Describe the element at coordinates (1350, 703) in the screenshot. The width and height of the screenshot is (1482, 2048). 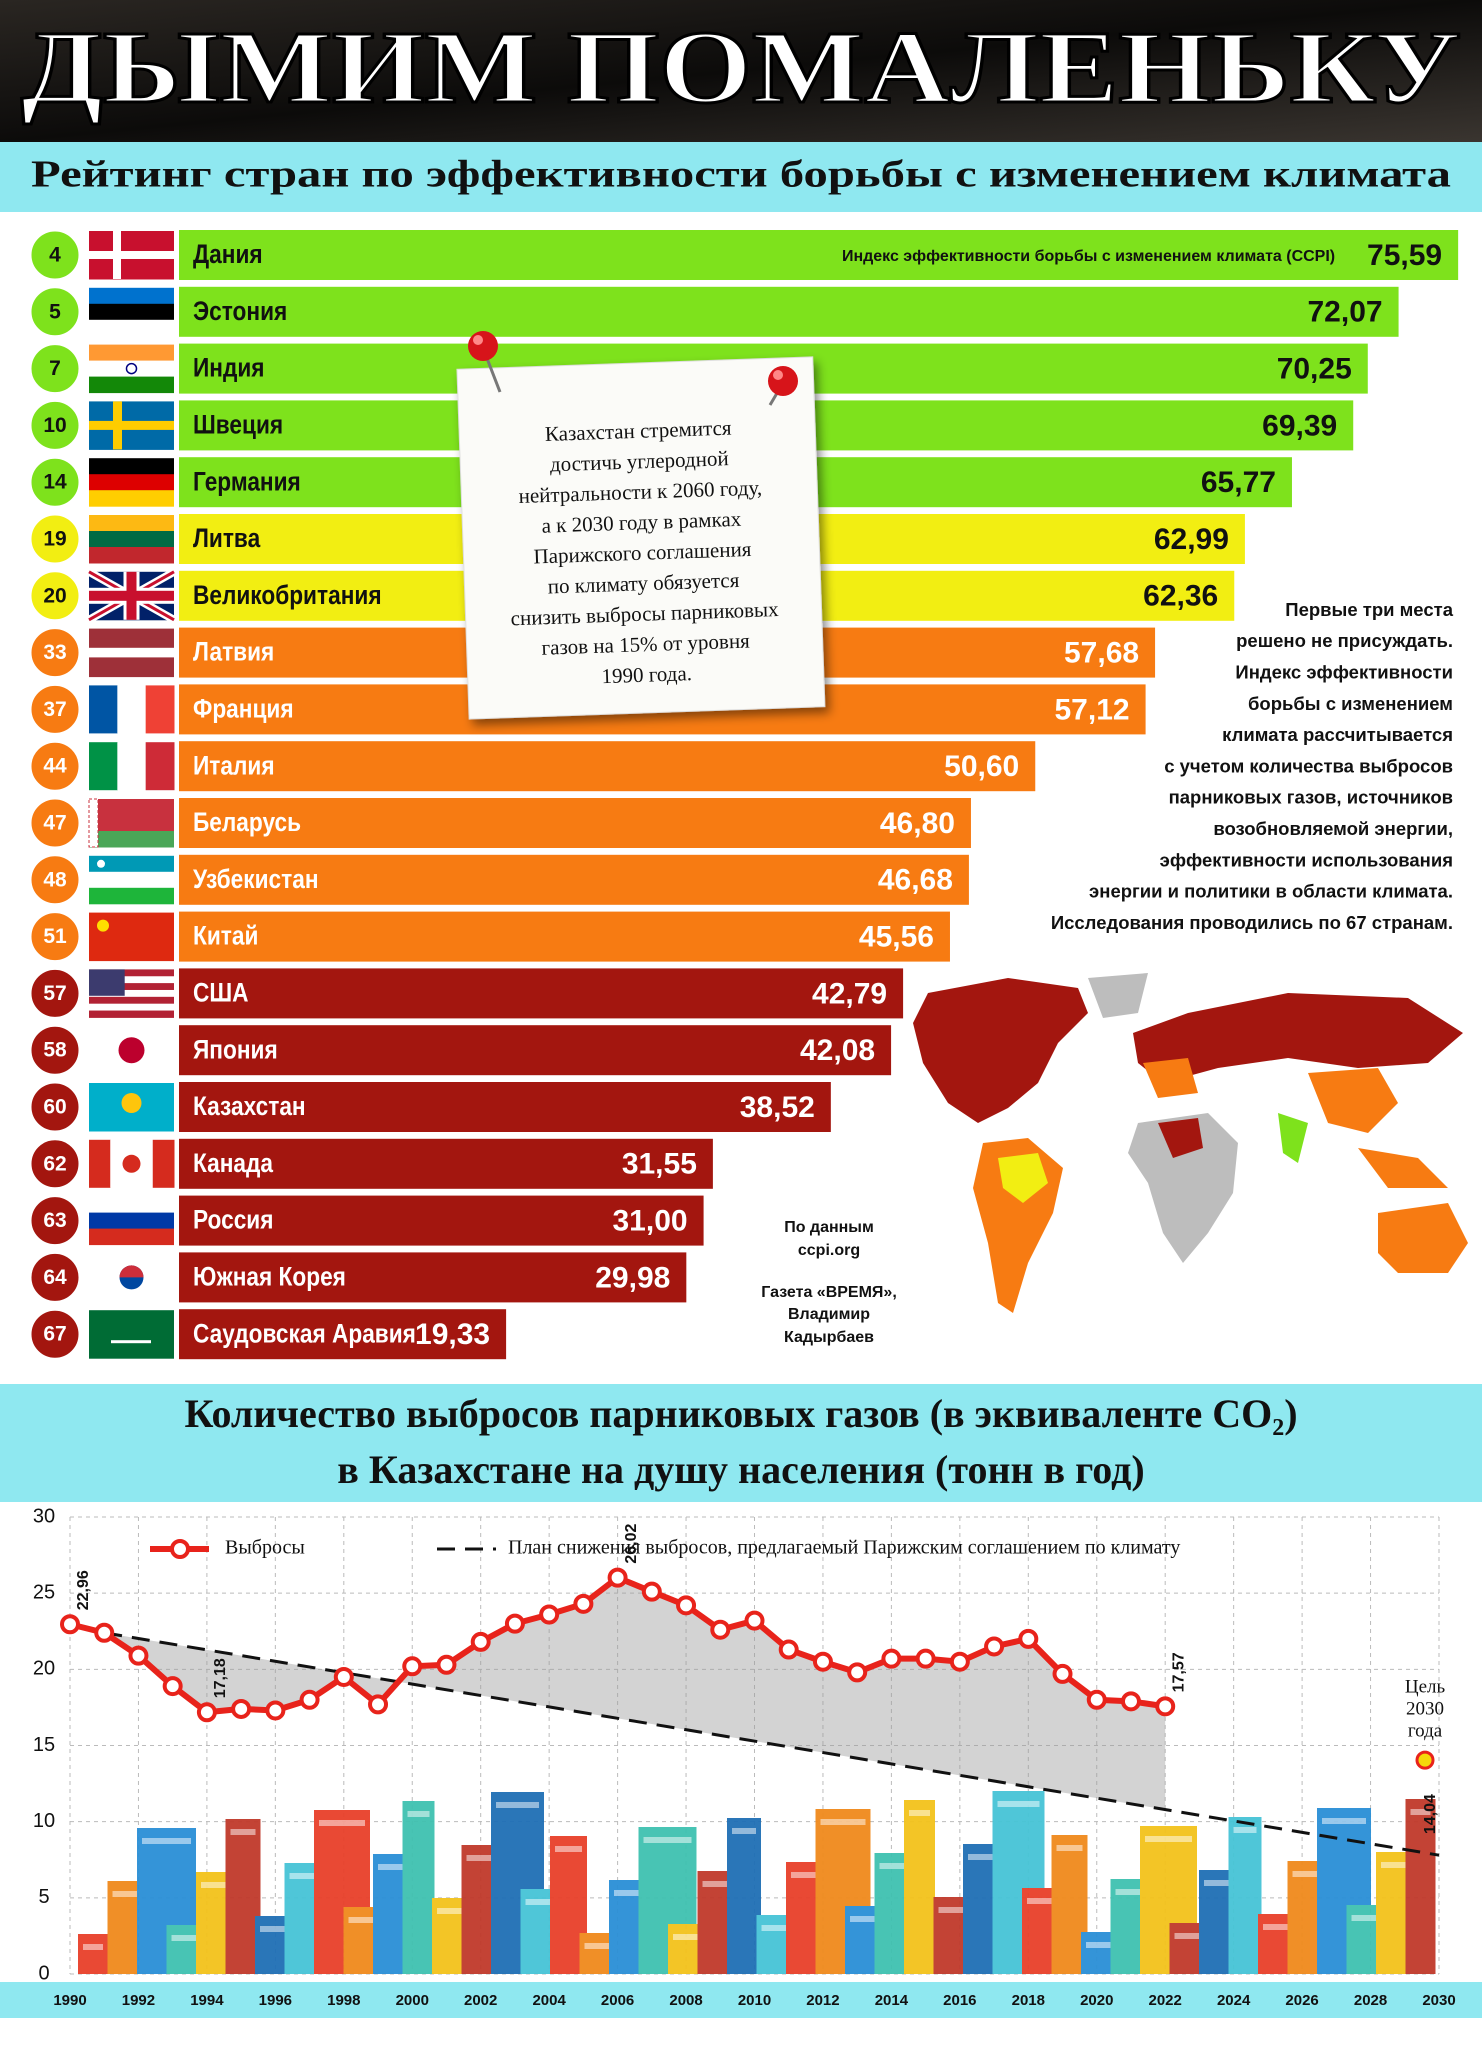
I see `side-note-line: борьбы с изменением` at that location.